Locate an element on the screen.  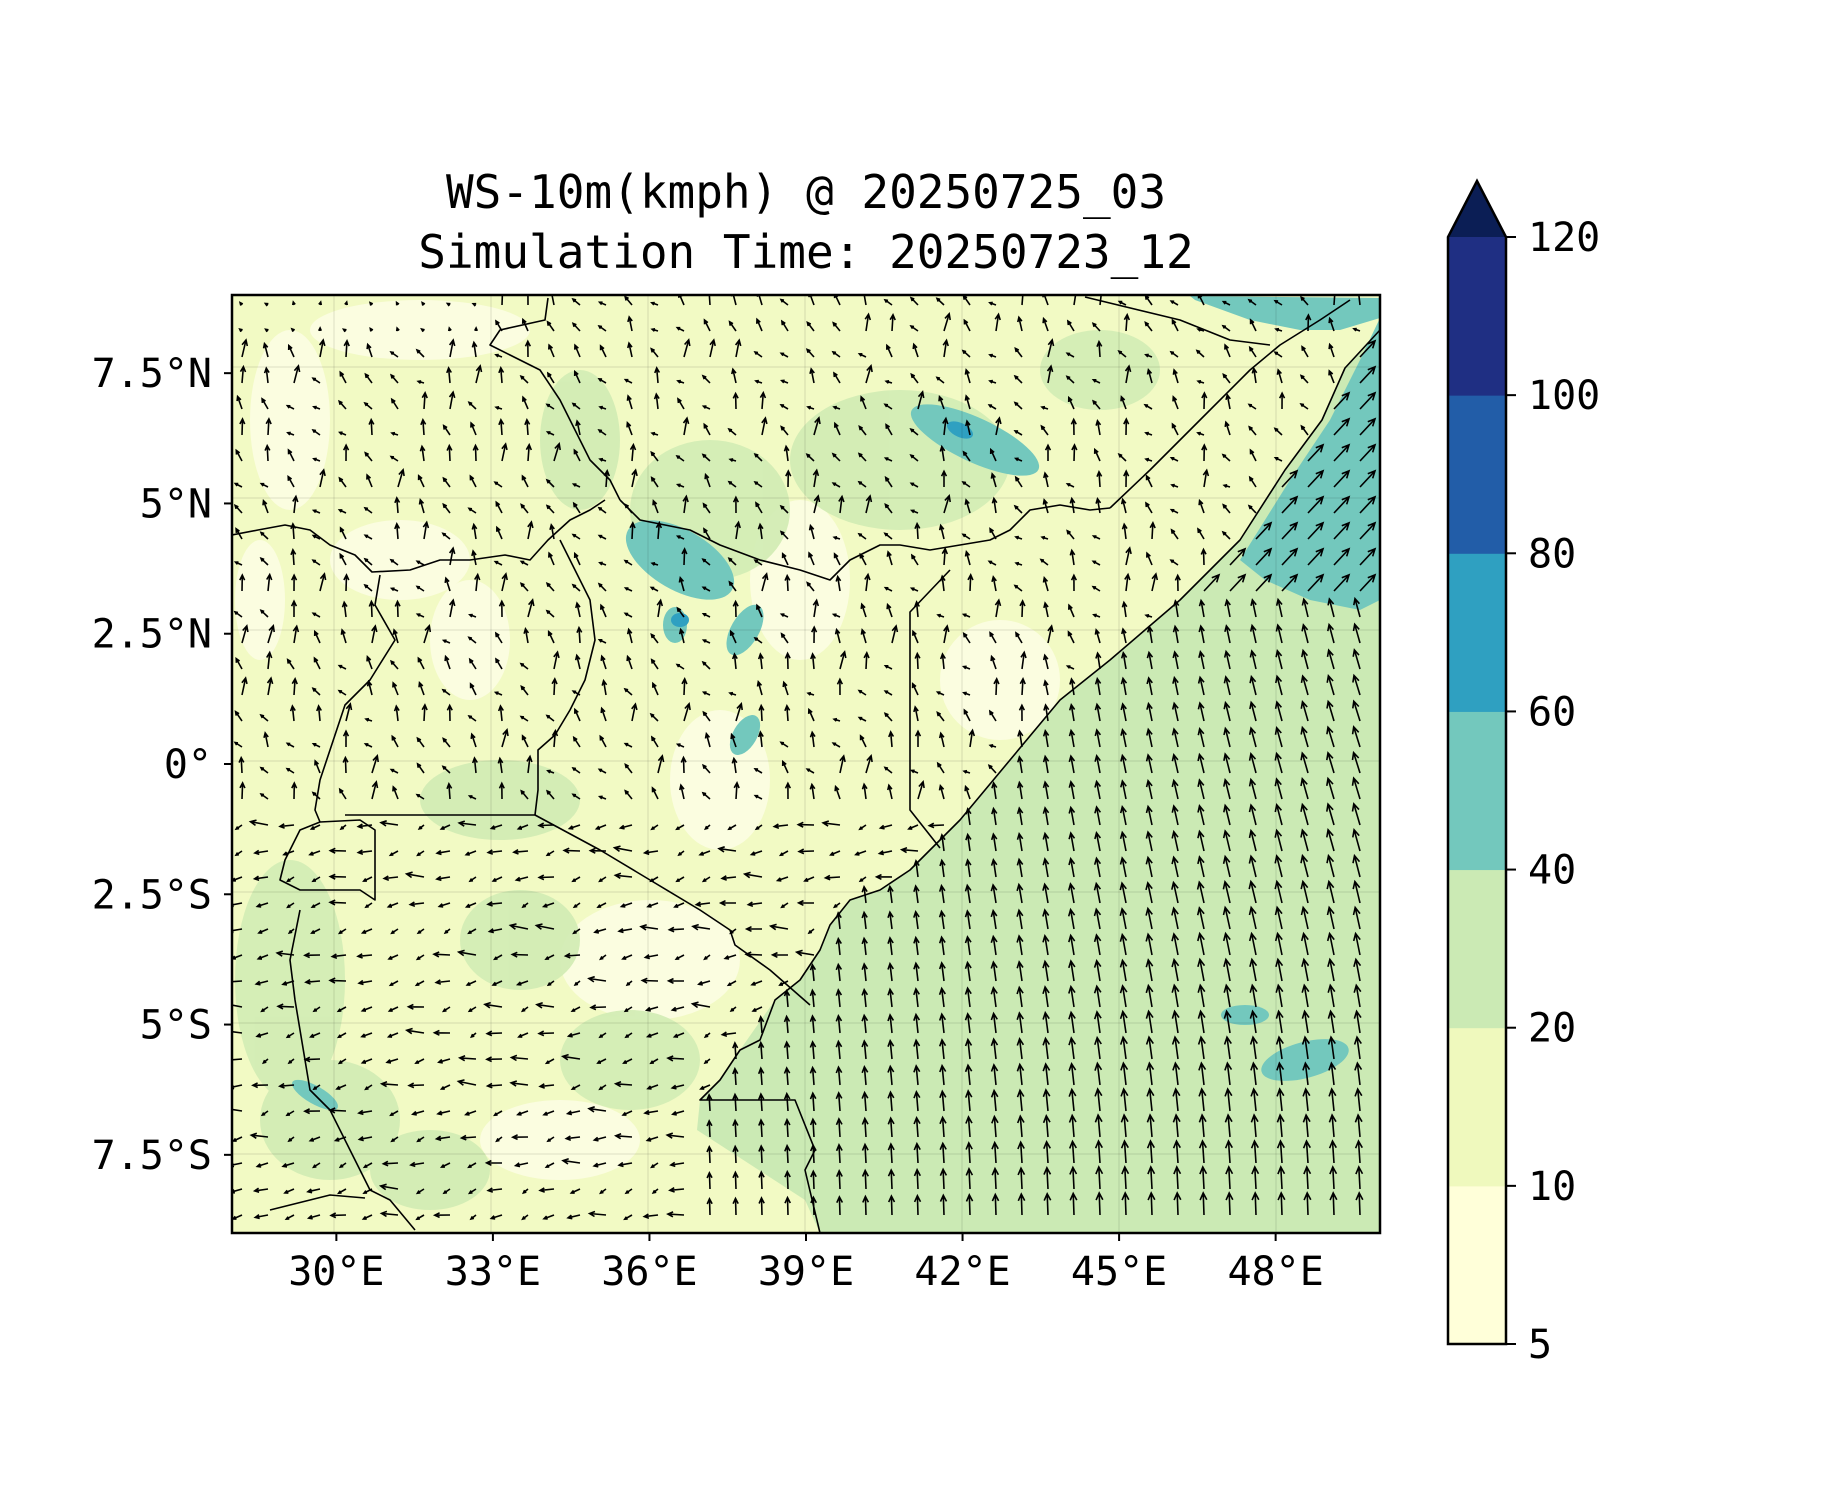
title-line-2: Simulation Time: 20250723_12 is located at coordinates (805, 252).